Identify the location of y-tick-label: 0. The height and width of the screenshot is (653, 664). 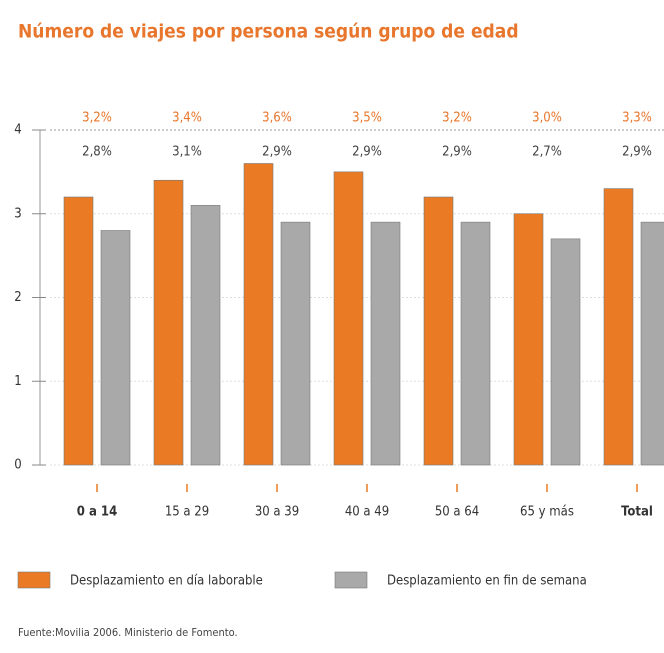
(17, 465).